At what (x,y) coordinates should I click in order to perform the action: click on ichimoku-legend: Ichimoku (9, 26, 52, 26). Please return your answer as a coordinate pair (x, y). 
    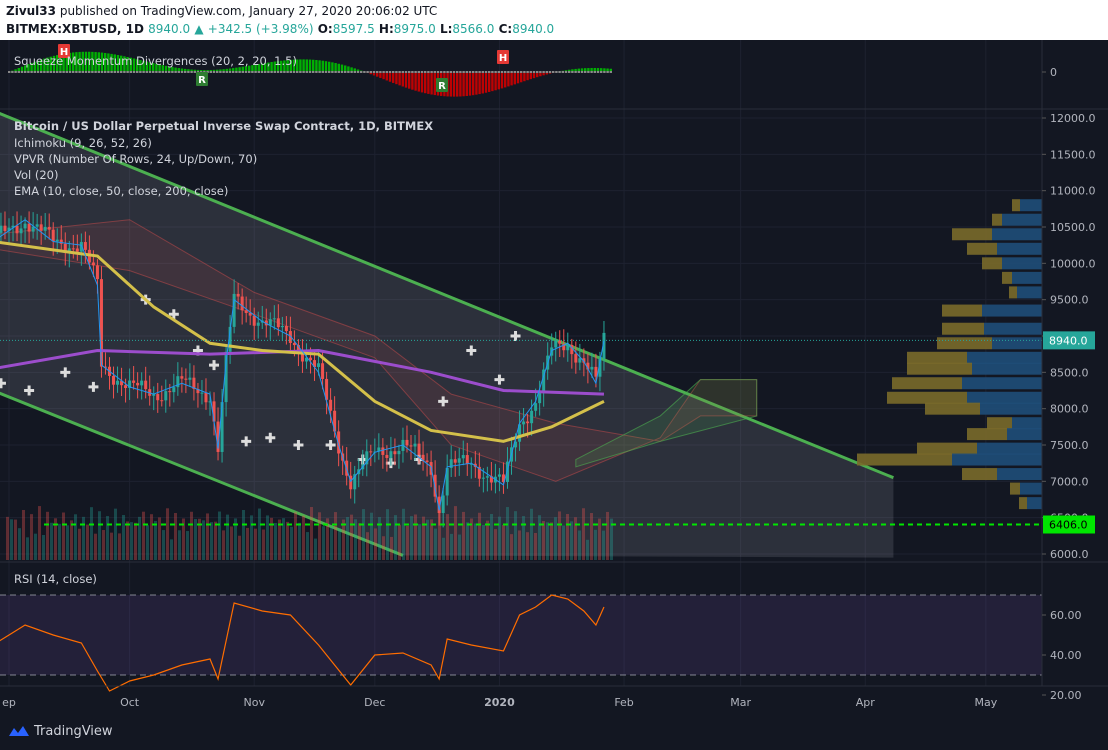
    Looking at the image, I should click on (83, 143).